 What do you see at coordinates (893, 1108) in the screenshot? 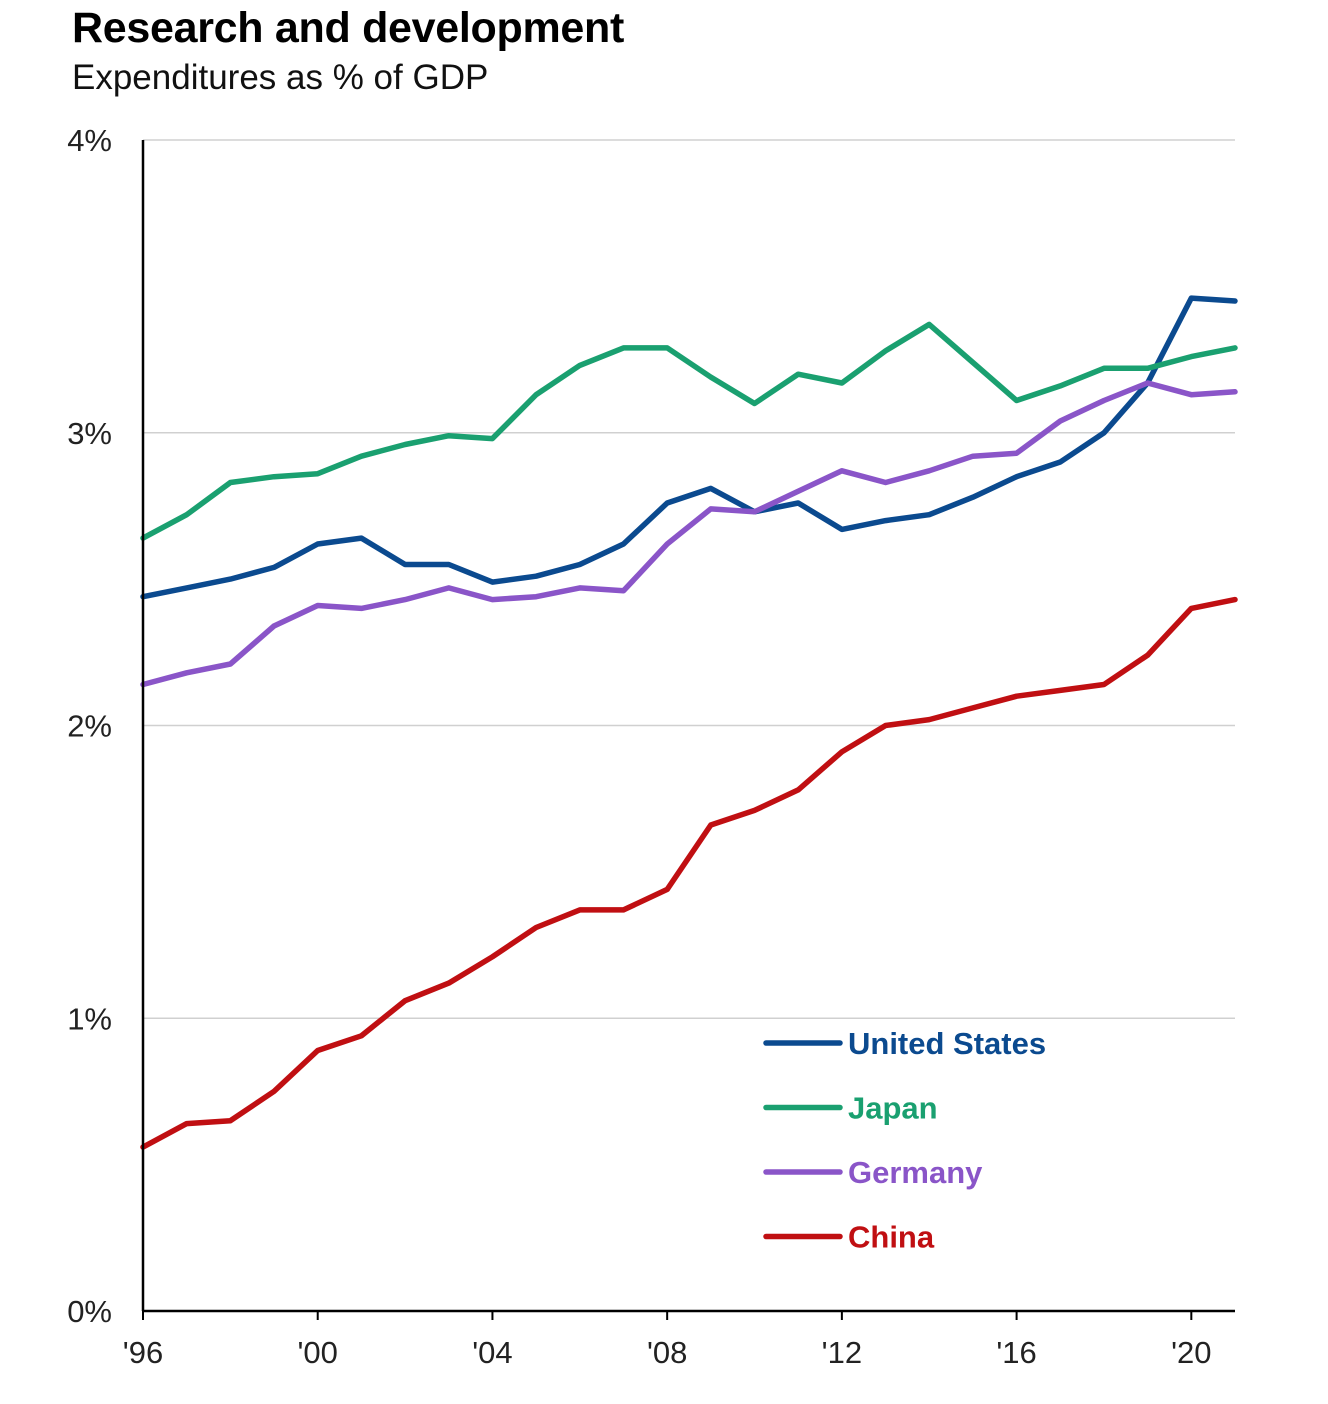
I see `legend-label: Japan` at bounding box center [893, 1108].